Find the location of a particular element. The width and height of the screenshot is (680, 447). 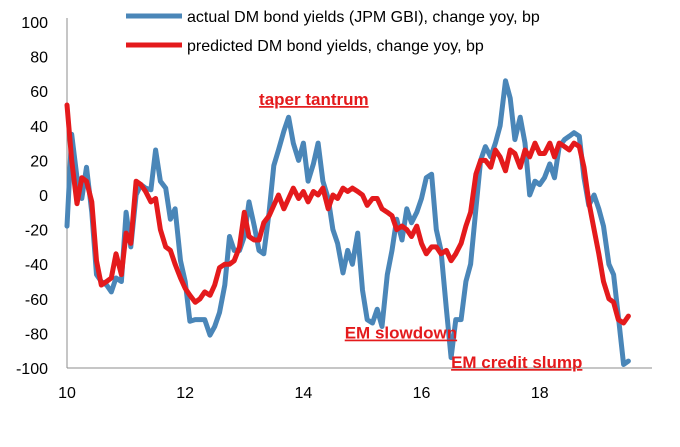

y-tick-label: 0 is located at coordinates (43, 196).